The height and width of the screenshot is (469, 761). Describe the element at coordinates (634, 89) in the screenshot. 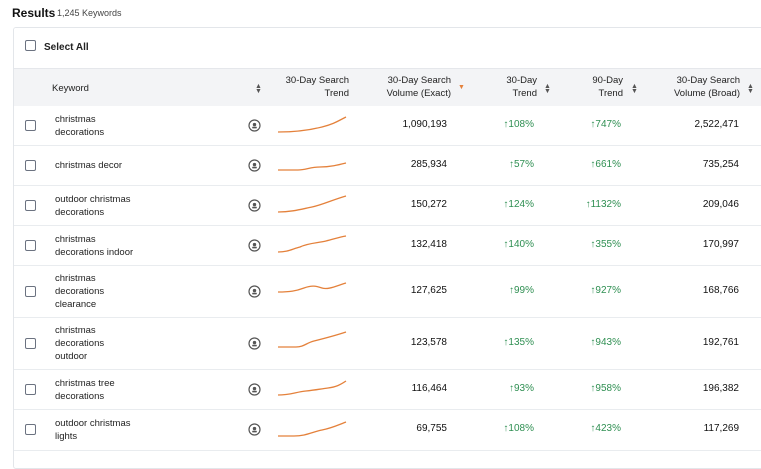

I see `sort-90-day-trend-icon: ▲ ▼` at that location.